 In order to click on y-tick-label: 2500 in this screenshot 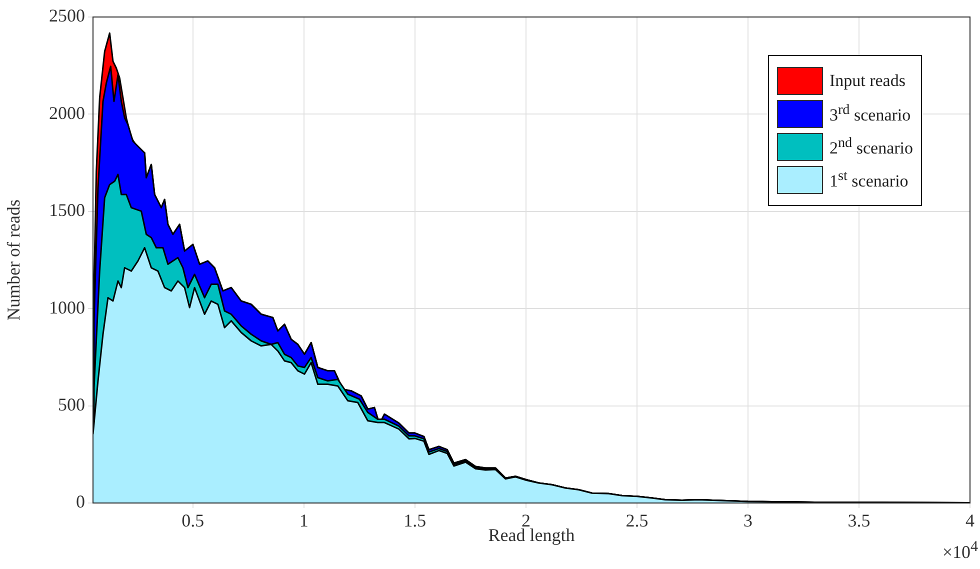, I will do `click(67, 16)`.